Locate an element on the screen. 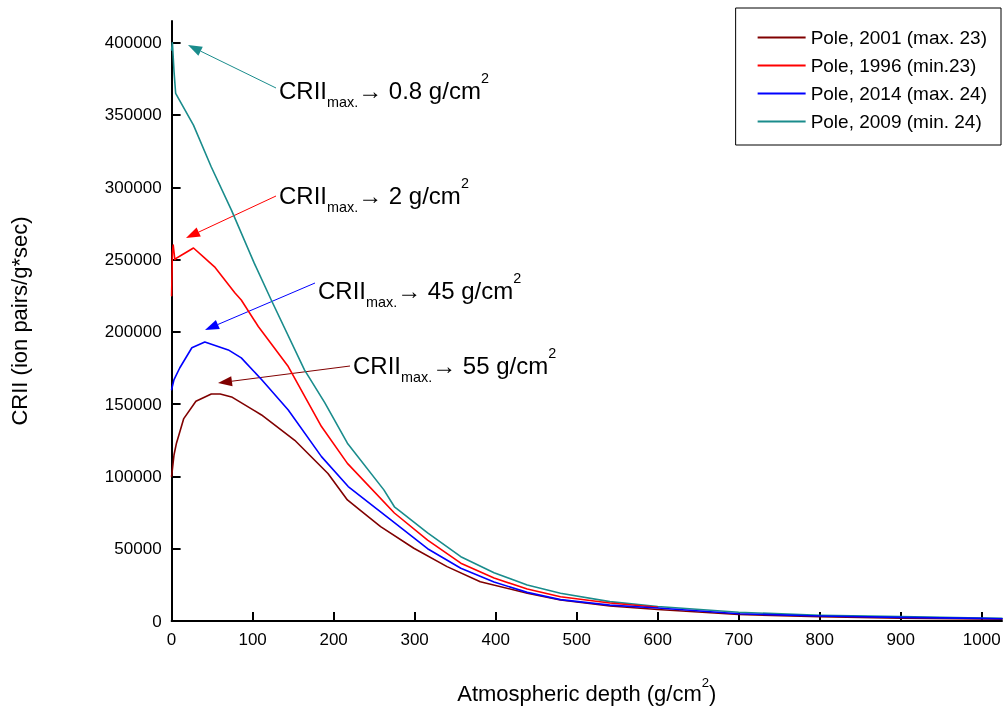 The width and height of the screenshot is (1007, 717). legend-label: Pole, 2014 (max. 24) is located at coordinates (898, 93).